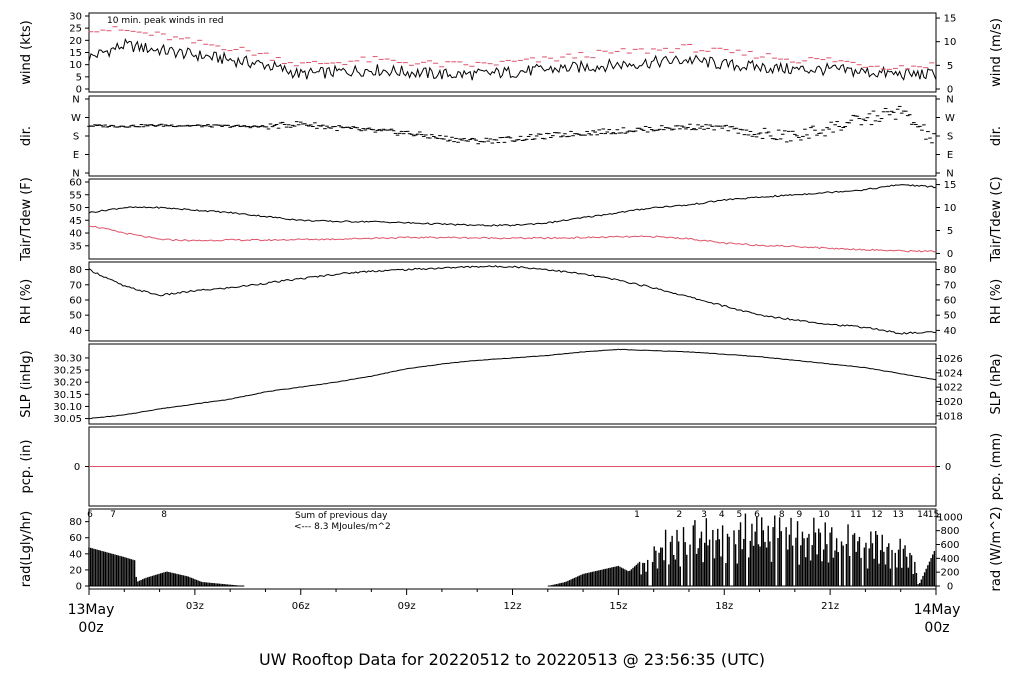 The width and height of the screenshot is (1024, 700). I want to click on left-tick-label-2: 40, so click(75, 234).